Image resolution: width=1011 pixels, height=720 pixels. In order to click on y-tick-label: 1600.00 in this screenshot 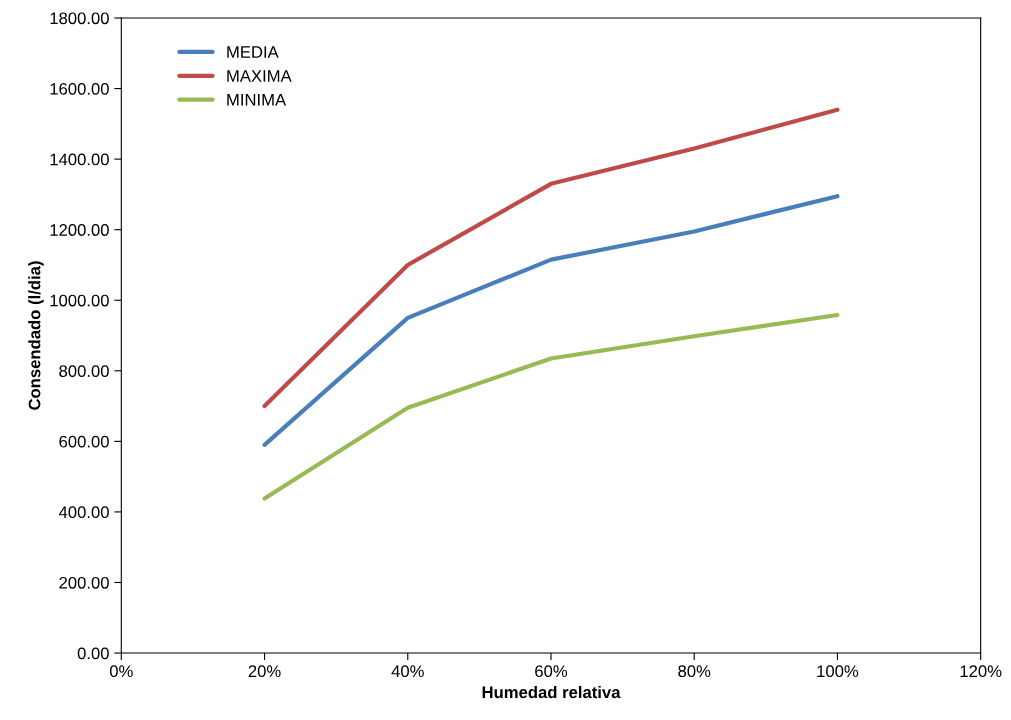, I will do `click(79, 88)`.